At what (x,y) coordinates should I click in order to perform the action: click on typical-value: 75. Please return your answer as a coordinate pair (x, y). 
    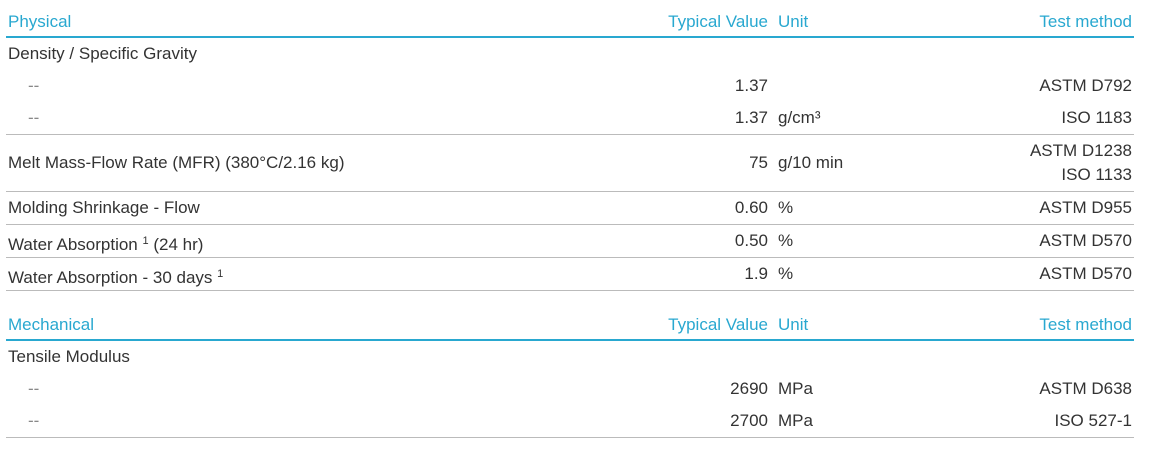
    Looking at the image, I should click on (758, 162).